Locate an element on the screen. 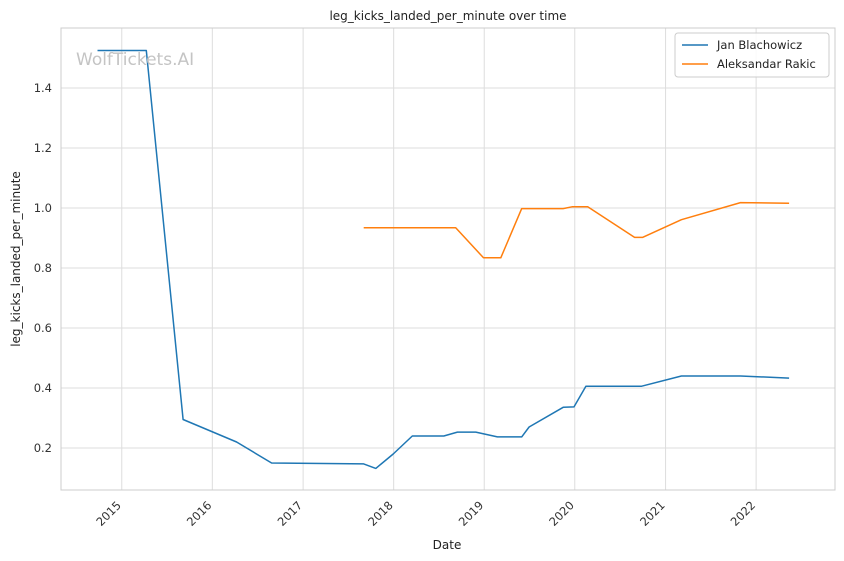 The image size is (844, 561). y-tick-label: 0.2 is located at coordinates (43, 448).